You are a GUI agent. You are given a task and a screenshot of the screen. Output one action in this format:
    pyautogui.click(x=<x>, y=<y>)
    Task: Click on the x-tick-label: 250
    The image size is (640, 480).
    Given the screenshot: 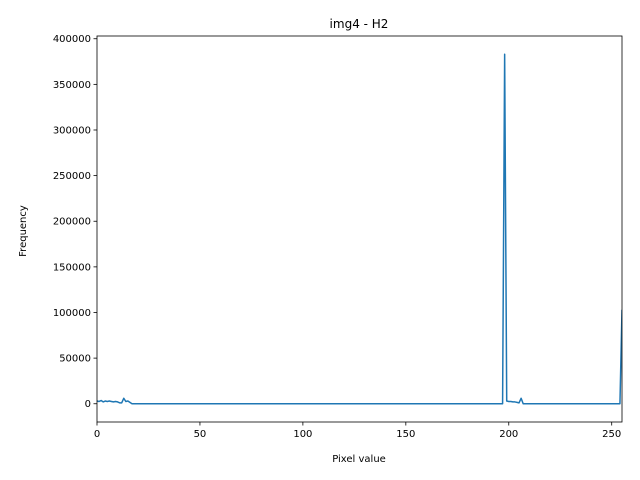 What is the action you would take?
    pyautogui.click(x=611, y=434)
    